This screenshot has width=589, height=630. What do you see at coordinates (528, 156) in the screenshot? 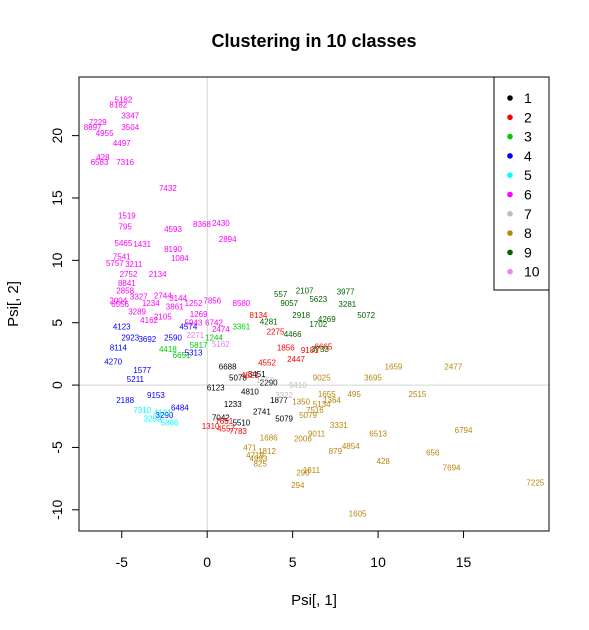
I see `legend-label: 4` at bounding box center [528, 156].